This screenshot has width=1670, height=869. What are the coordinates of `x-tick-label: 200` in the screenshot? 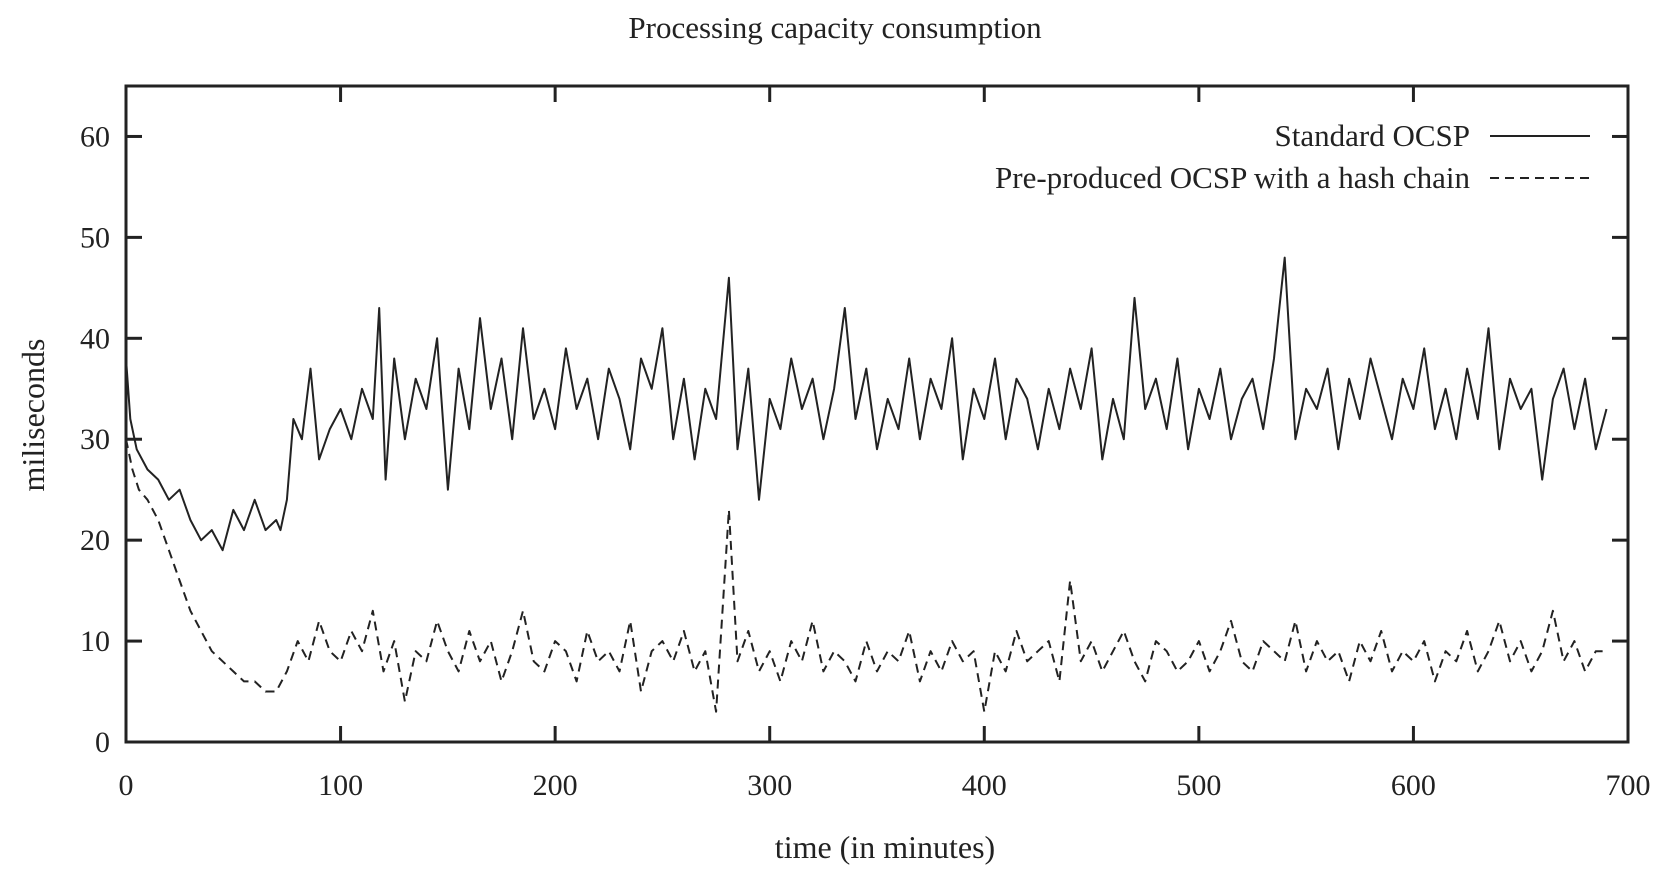 It's located at (555, 785).